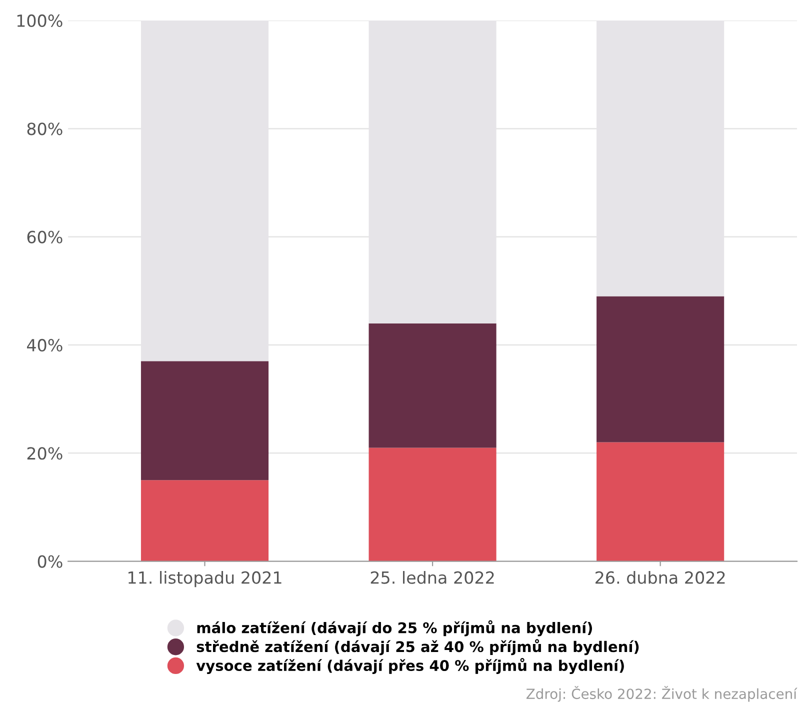 This screenshot has width=801, height=706. What do you see at coordinates (39, 21) in the screenshot?
I see `y-tick-label: 100%` at bounding box center [39, 21].